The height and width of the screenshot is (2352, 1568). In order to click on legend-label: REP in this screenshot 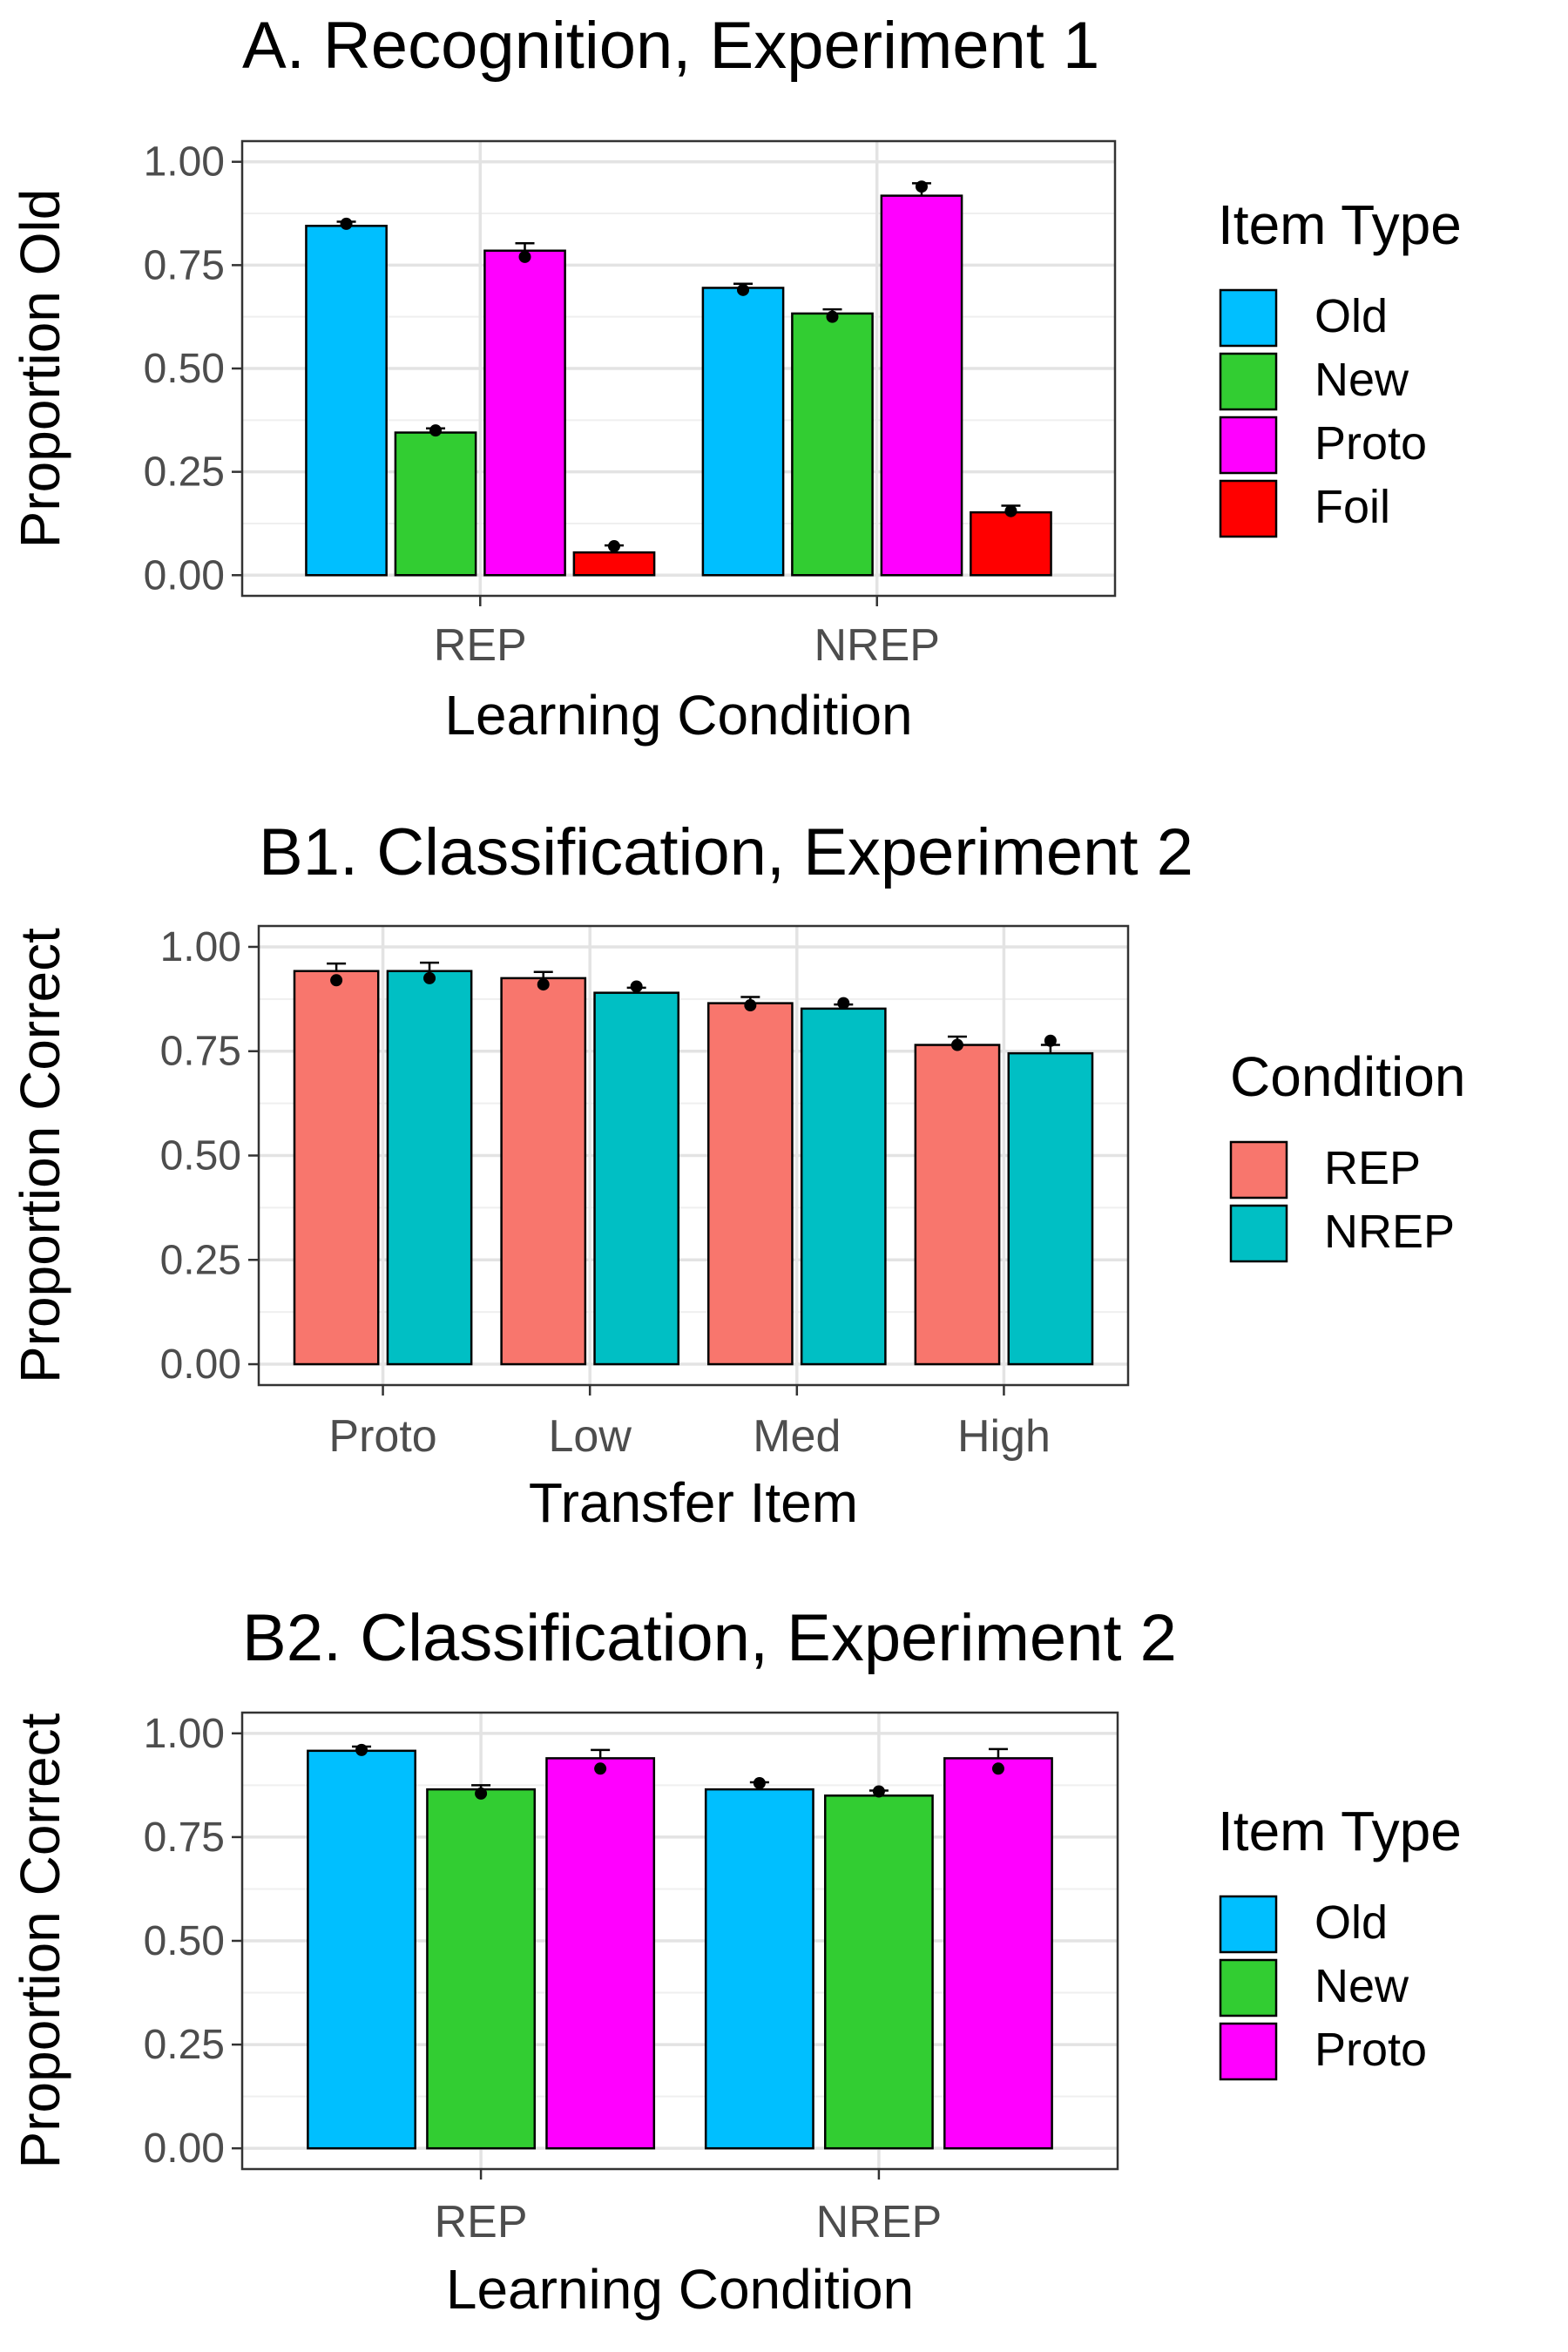, I will do `click(1372, 1168)`.